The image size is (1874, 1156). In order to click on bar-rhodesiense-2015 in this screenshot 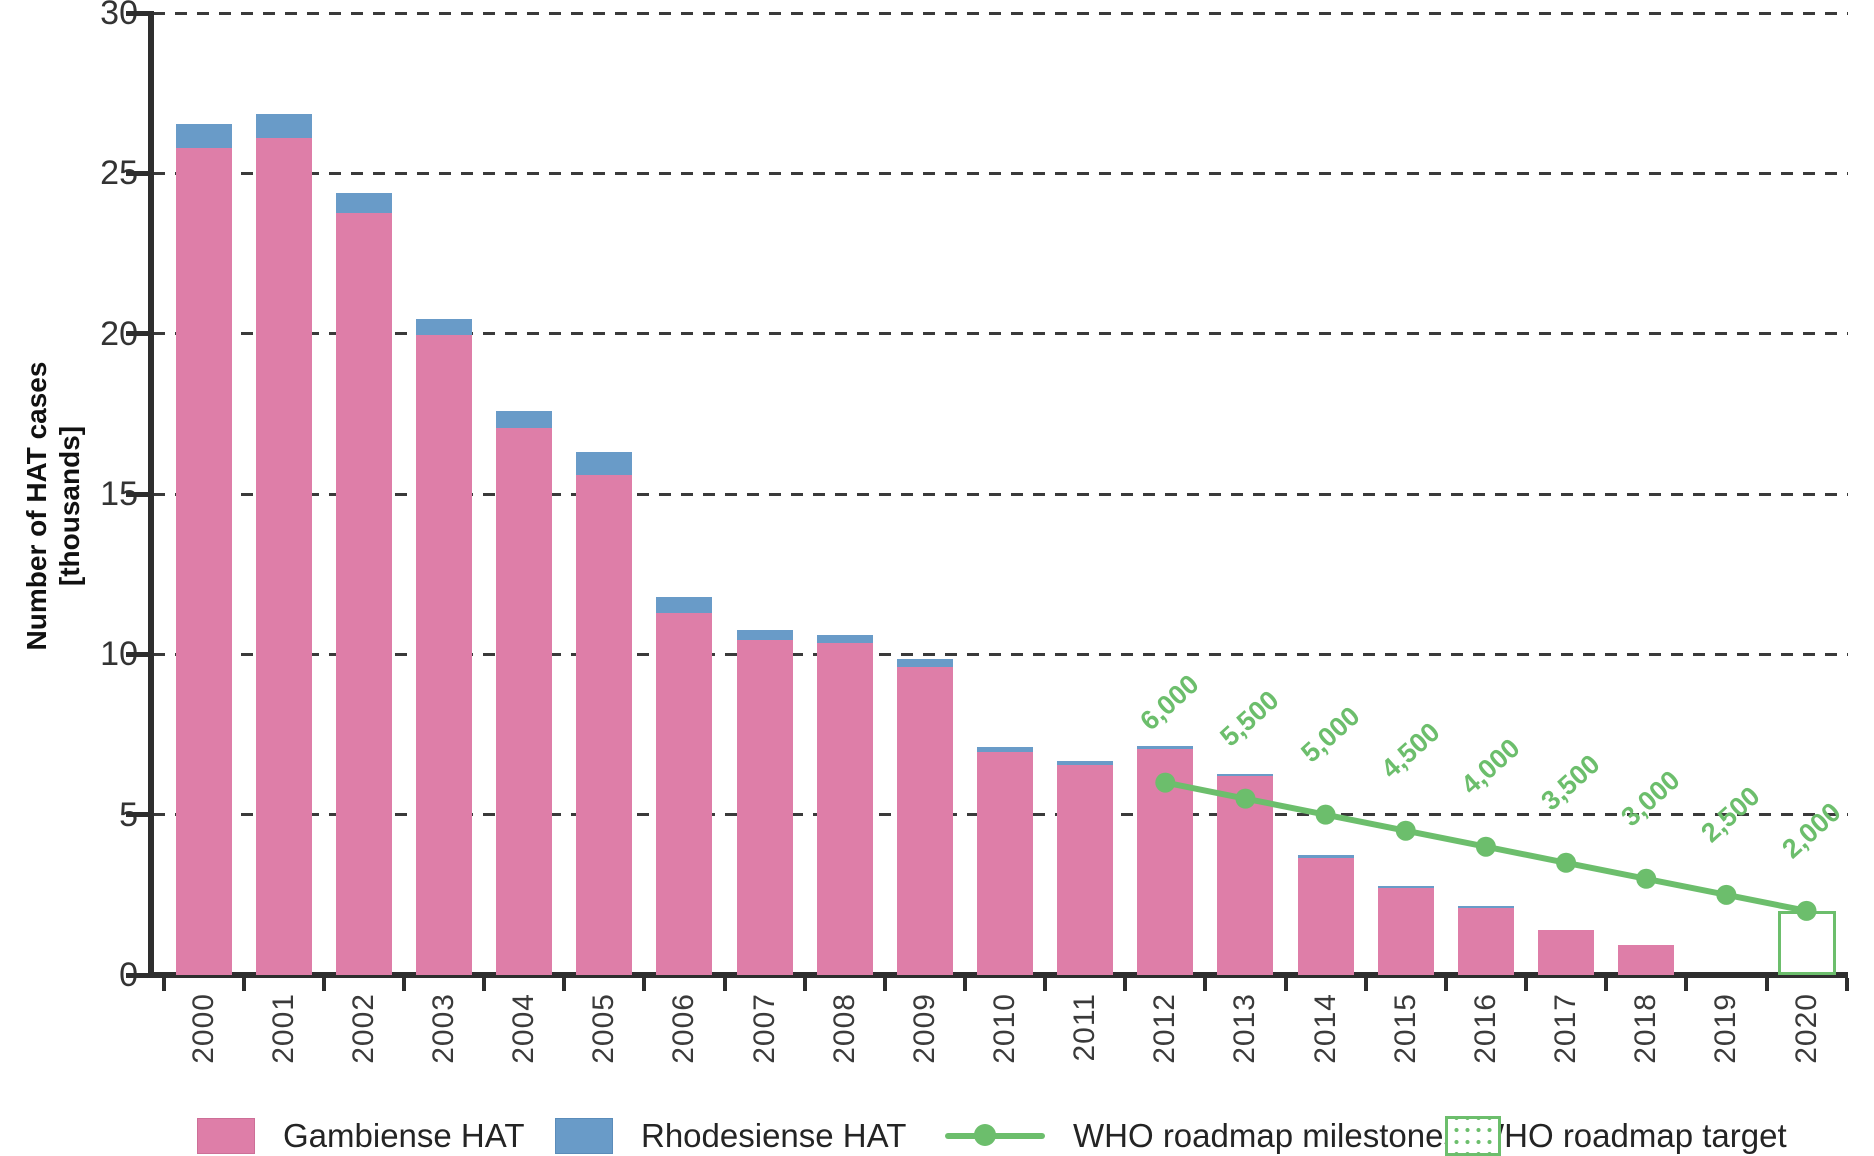, I will do `click(1405, 887)`.